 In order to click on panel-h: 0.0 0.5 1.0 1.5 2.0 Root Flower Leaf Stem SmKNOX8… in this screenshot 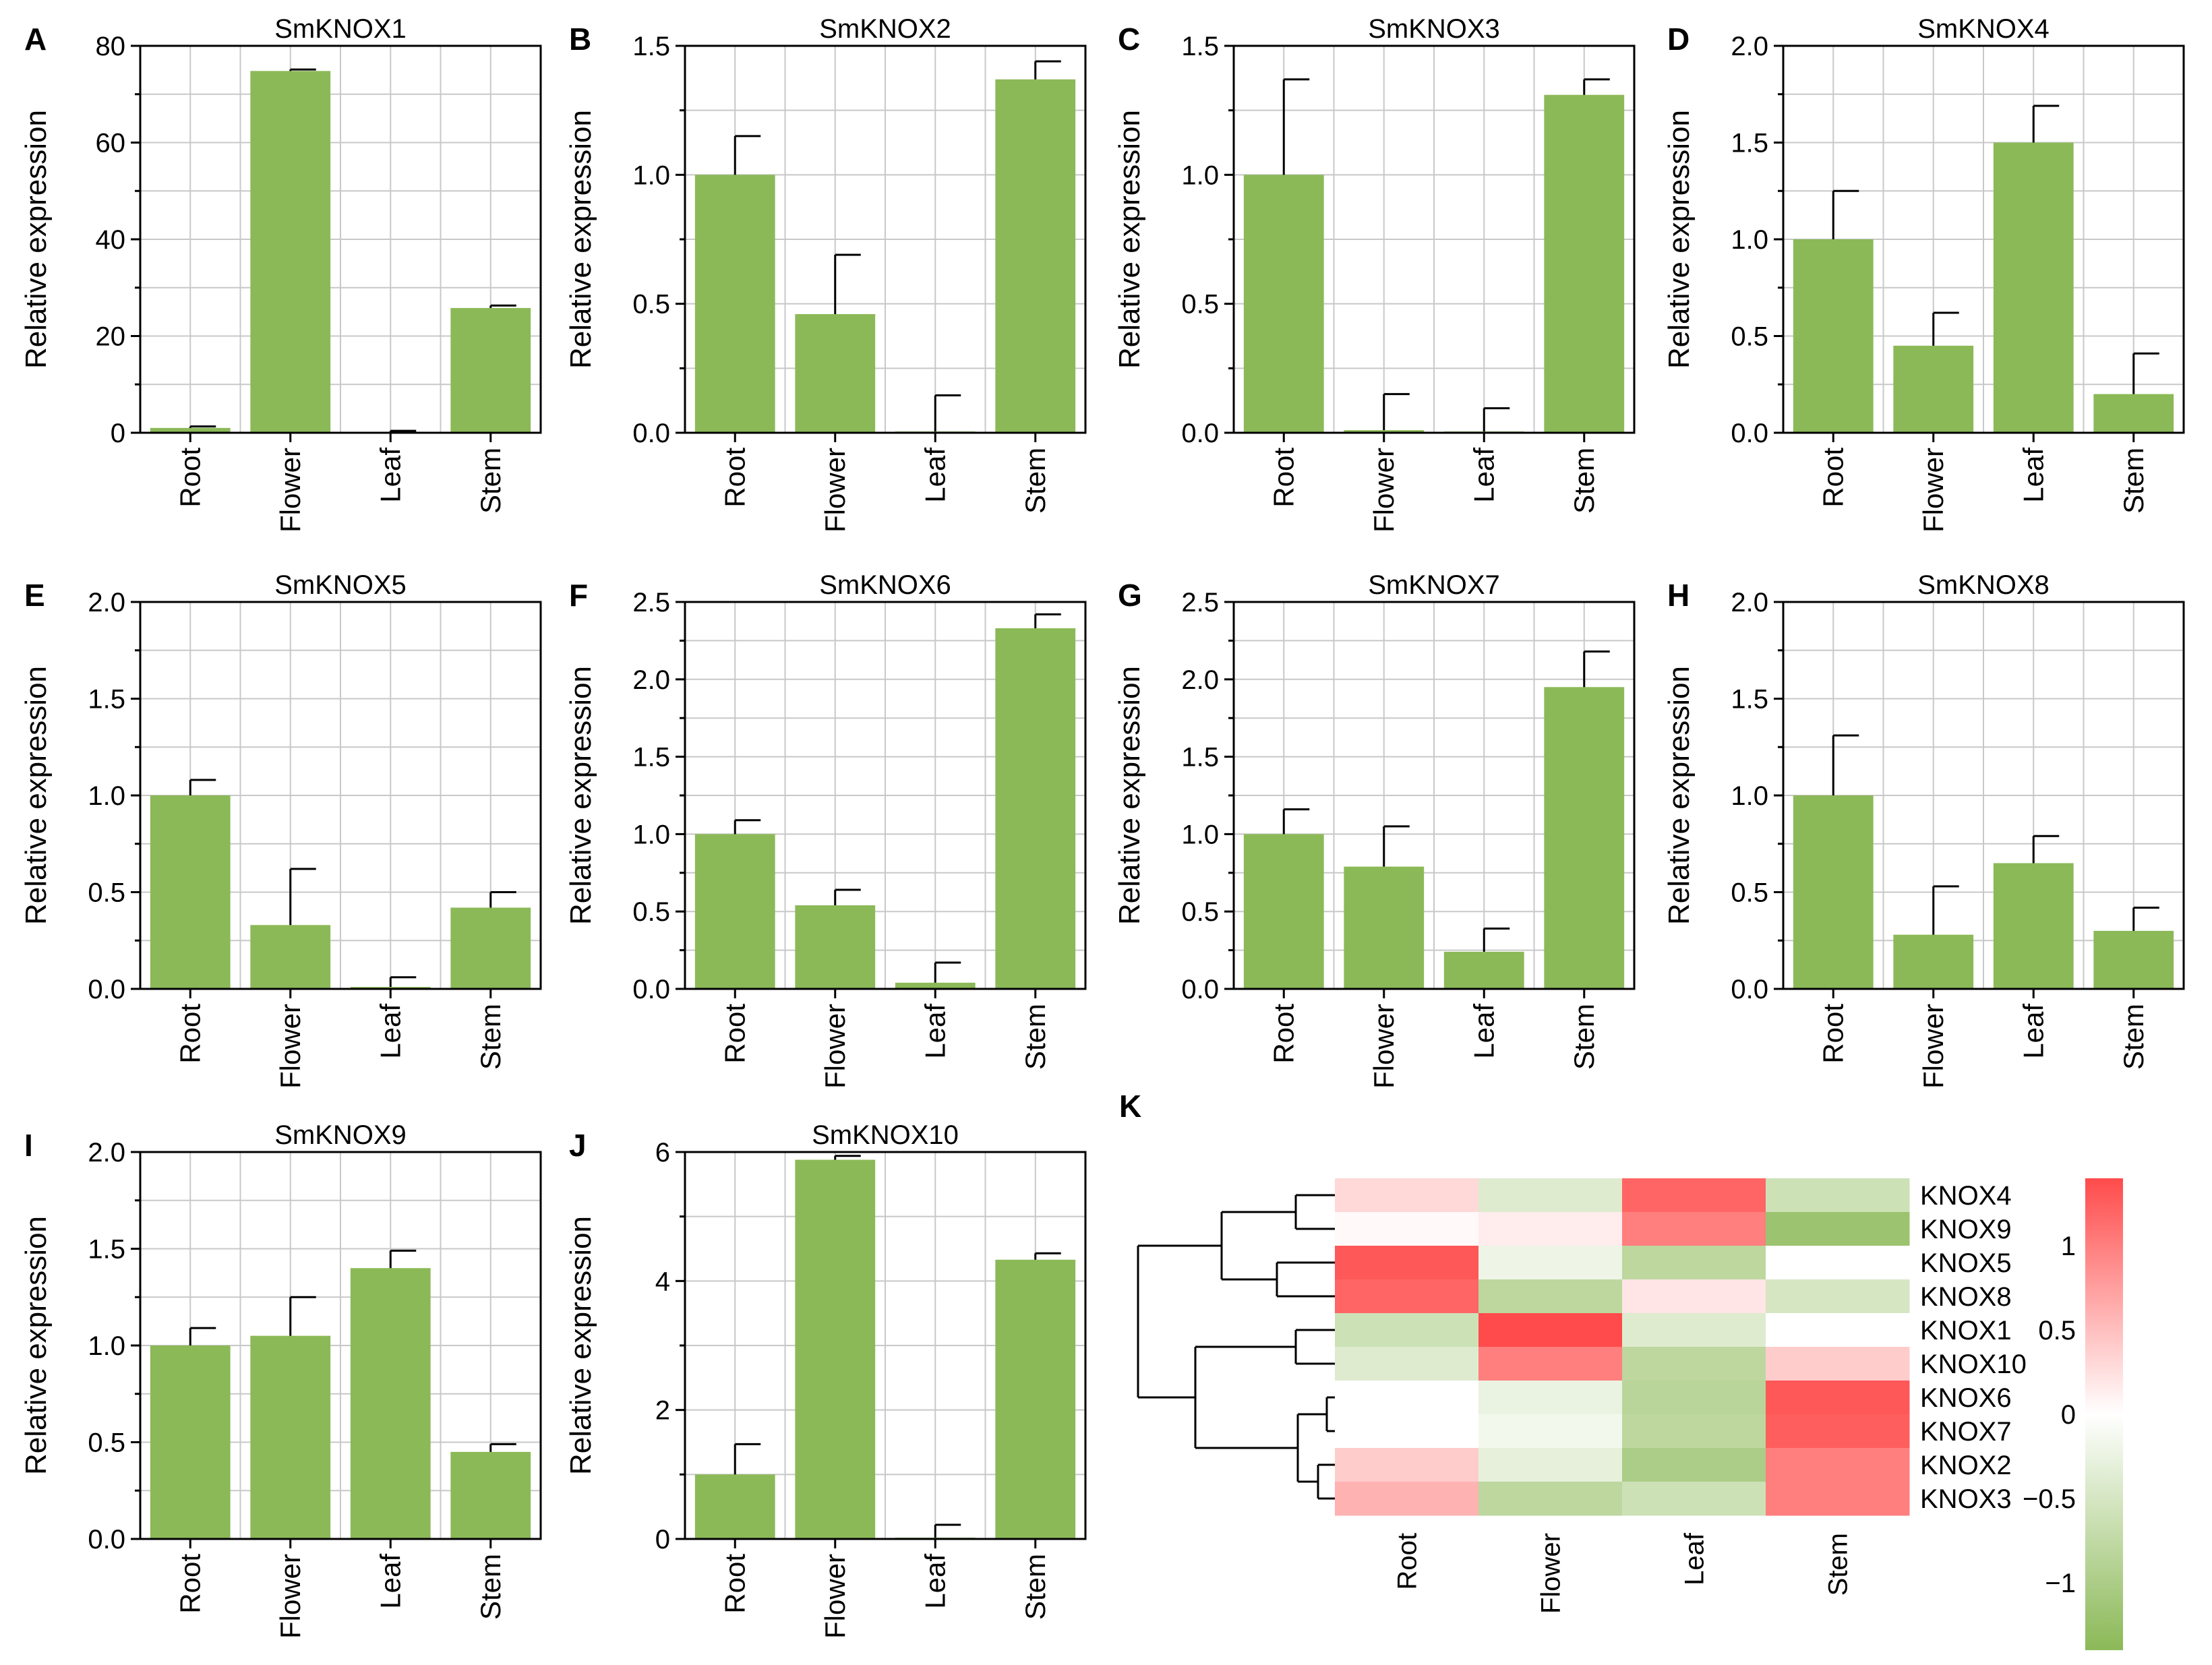, I will do `click(1924, 830)`.